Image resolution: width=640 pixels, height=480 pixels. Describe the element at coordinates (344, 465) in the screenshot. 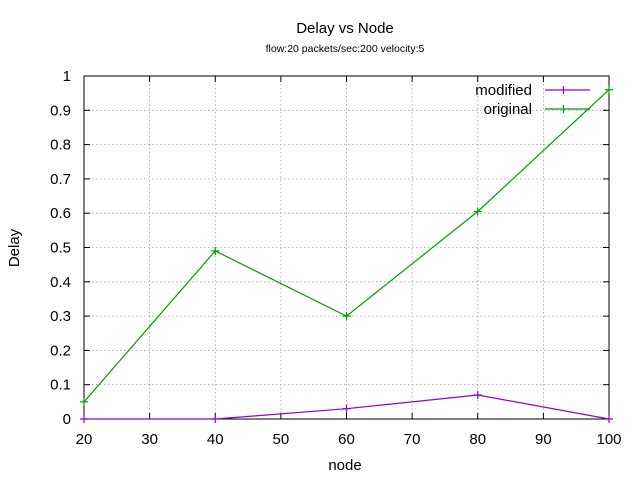

I see `x-axis-label: node` at that location.